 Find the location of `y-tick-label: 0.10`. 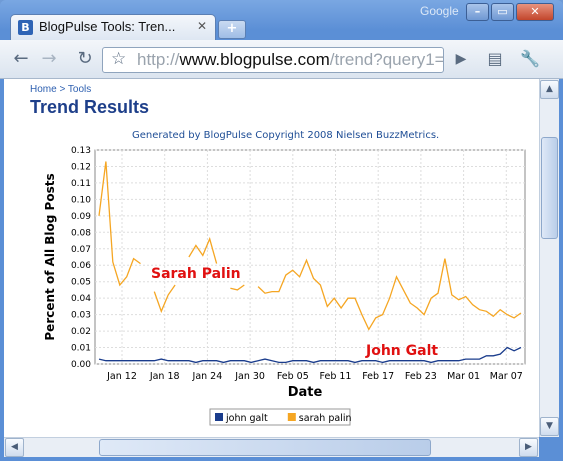

y-tick-label: 0.10 is located at coordinates (81, 200).